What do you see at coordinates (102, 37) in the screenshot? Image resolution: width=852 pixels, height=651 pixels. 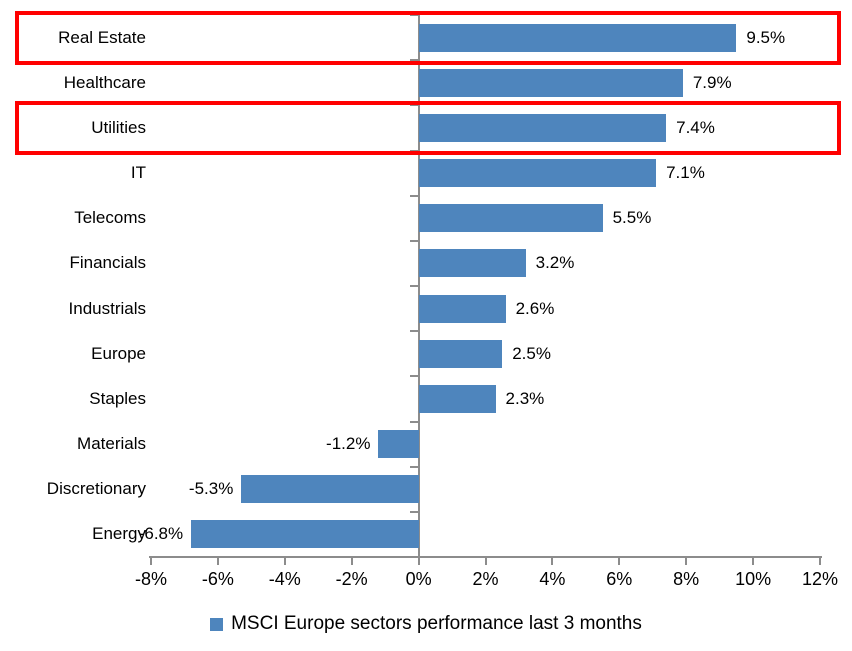 I see `category-label: Real Estate` at bounding box center [102, 37].